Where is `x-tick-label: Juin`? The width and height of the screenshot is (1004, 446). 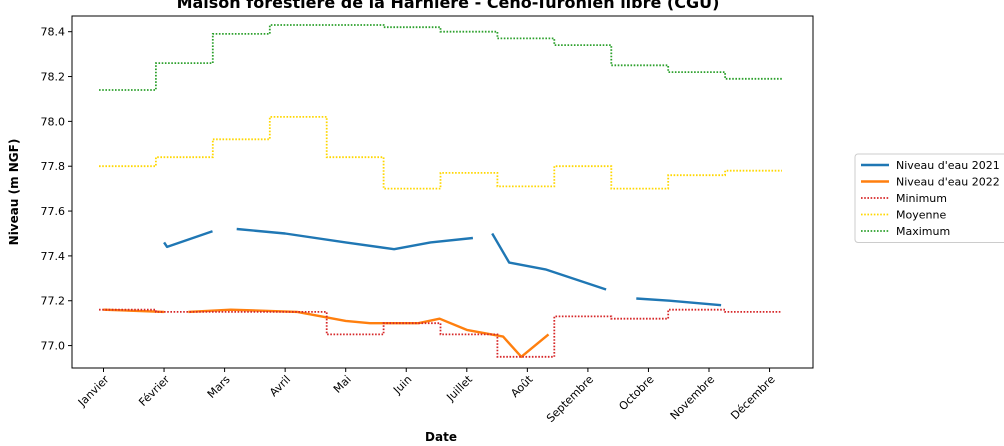 x-tick-label: Juin is located at coordinates (402, 385).